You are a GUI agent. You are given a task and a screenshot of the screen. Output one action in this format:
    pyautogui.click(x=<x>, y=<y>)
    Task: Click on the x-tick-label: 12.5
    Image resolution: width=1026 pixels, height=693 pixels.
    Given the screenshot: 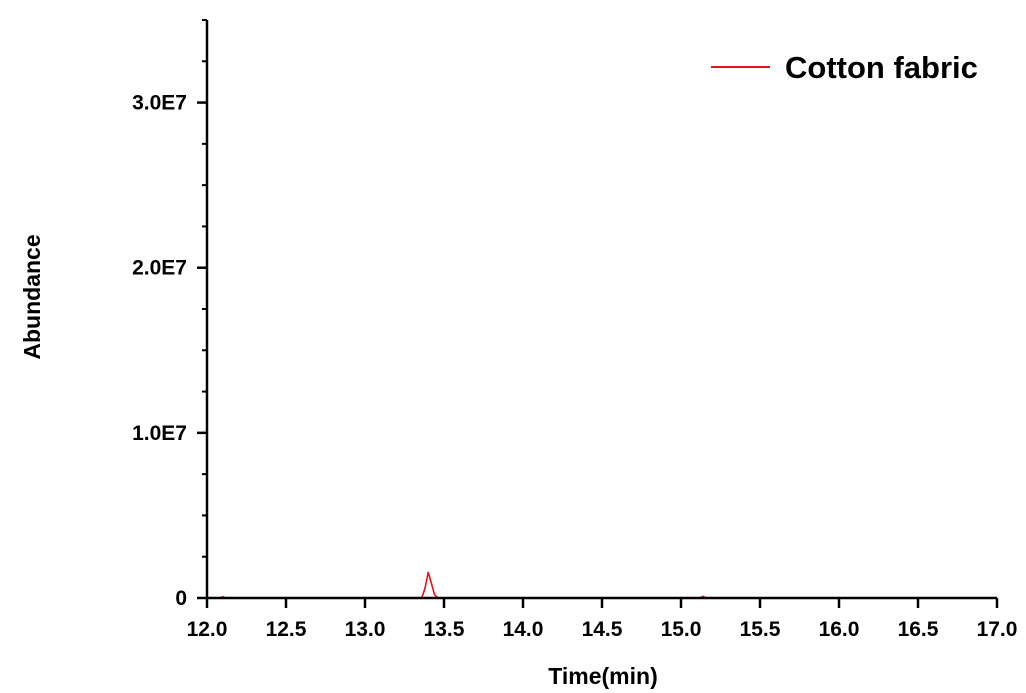 What is the action you would take?
    pyautogui.click(x=286, y=629)
    